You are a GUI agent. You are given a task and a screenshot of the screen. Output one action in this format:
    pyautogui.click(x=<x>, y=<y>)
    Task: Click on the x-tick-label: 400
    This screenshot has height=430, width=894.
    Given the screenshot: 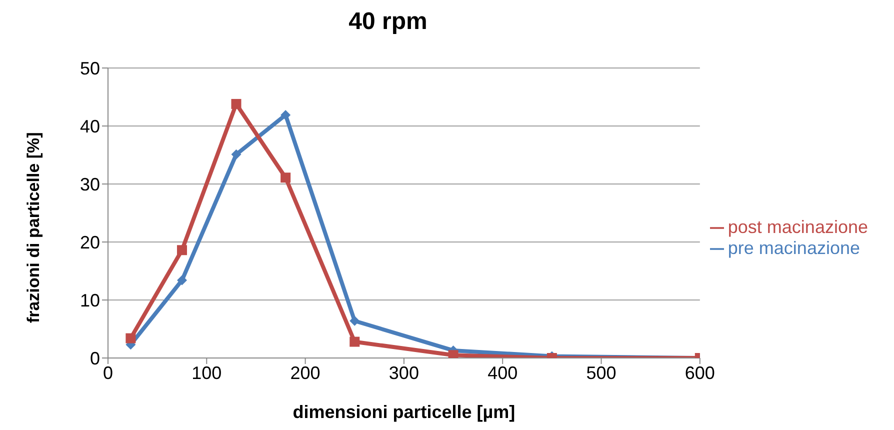 What is the action you would take?
    pyautogui.click(x=503, y=372)
    